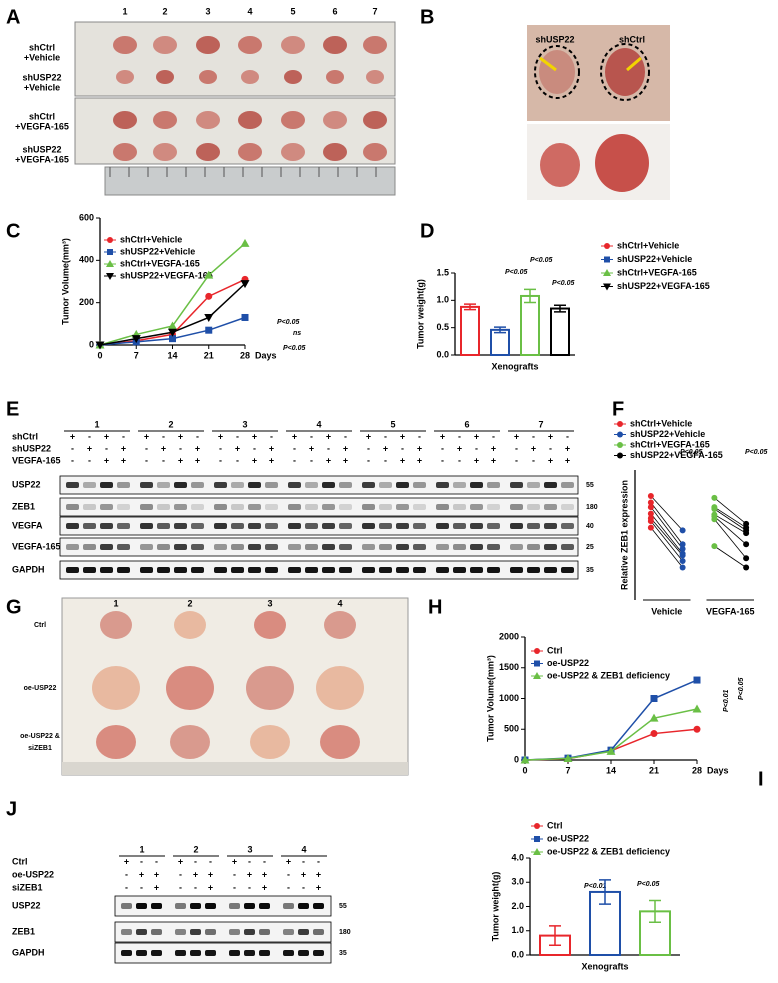 Image resolution: width=778 pixels, height=983 pixels. Describe the element at coordinates (28, 569) in the screenshot. I see `band-label: GAPDH` at that location.